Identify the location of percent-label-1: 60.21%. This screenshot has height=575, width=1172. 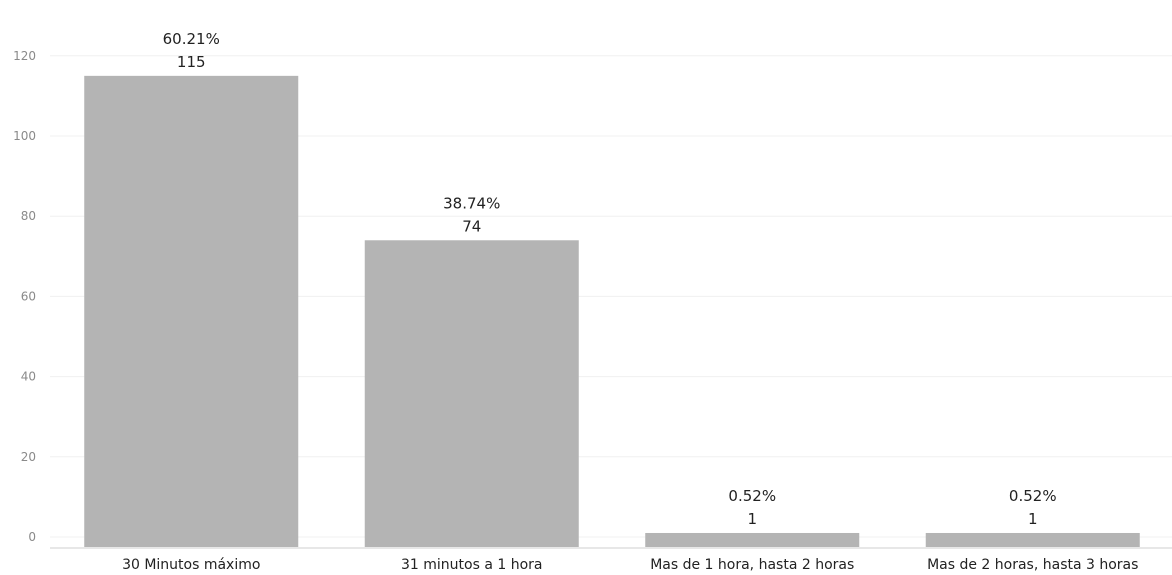
(191, 39).